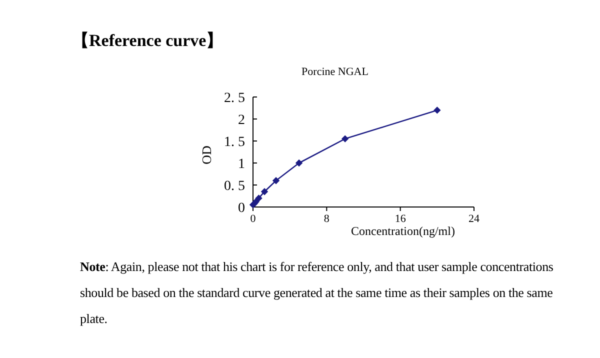 This screenshot has height=358, width=600. I want to click on ylabel: OD, so click(206, 155).